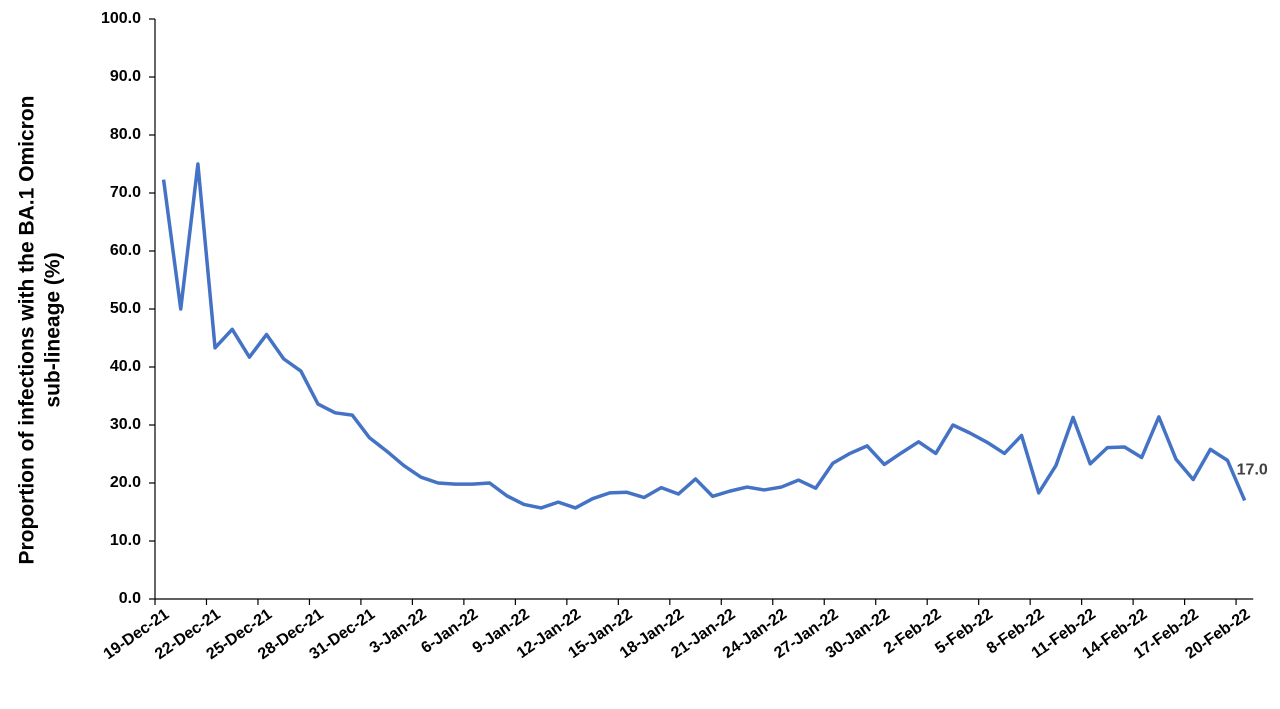  What do you see at coordinates (130, 598) in the screenshot?
I see `y-tick-label: 0.0` at bounding box center [130, 598].